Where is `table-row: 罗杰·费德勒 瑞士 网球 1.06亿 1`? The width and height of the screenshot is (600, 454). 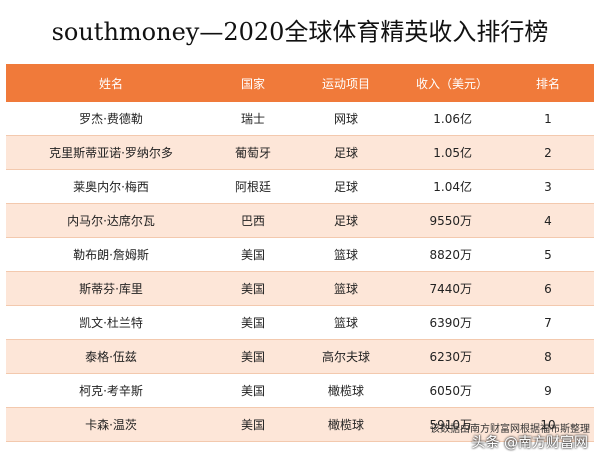
table-row: 罗杰·费德勒 瑞士 网球 1.06亿 1 is located at coordinates (300, 119).